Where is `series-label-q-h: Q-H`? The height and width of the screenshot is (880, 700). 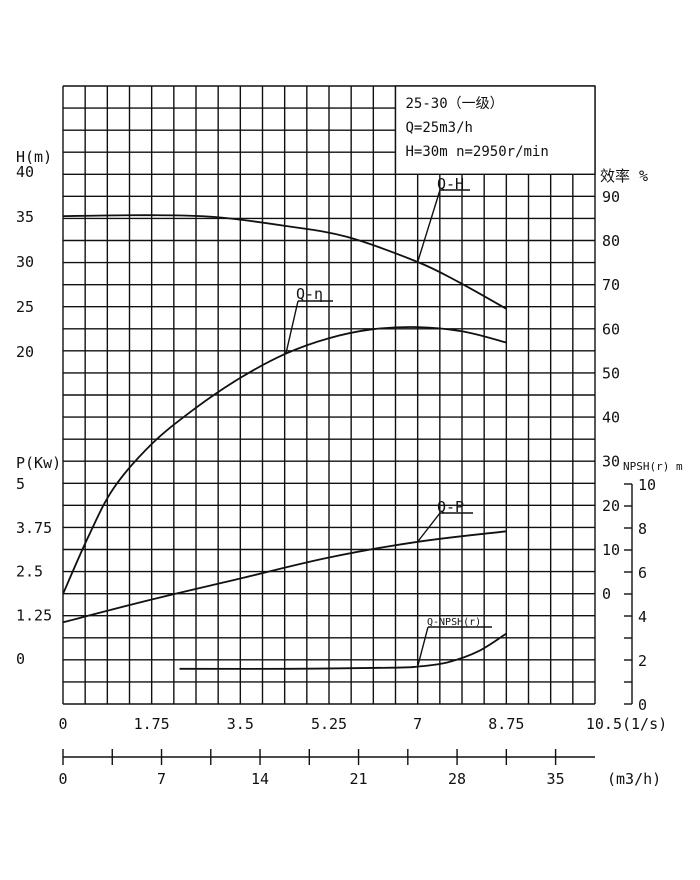 series-label-q-h: Q-H is located at coordinates (450, 184).